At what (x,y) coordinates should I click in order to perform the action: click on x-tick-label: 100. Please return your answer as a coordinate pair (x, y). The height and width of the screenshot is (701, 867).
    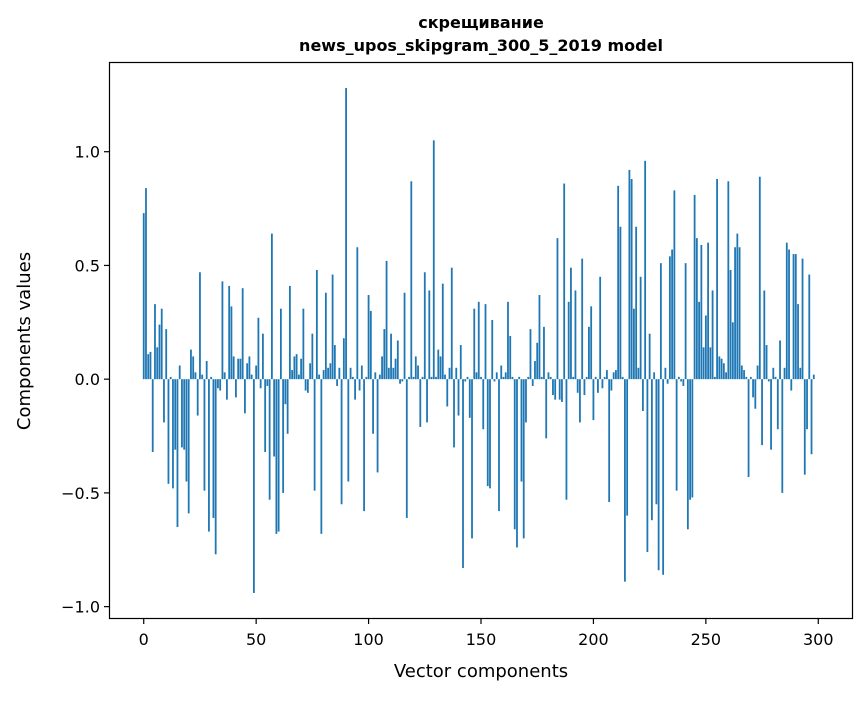
    Looking at the image, I should click on (368, 639).